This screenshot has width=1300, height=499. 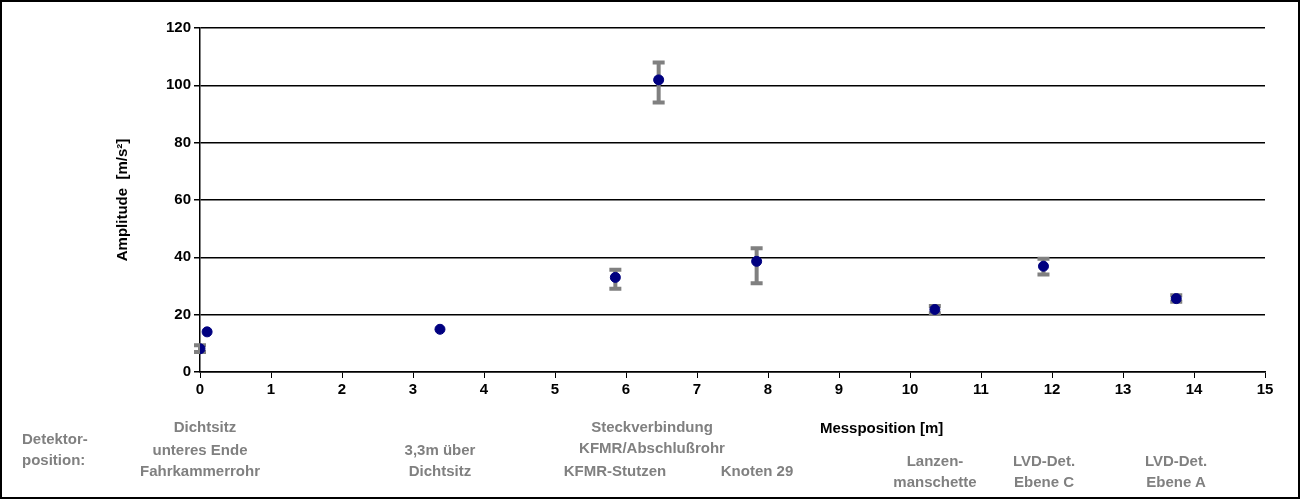 What do you see at coordinates (1194, 389) in the screenshot?
I see `x-tick-label: 14` at bounding box center [1194, 389].